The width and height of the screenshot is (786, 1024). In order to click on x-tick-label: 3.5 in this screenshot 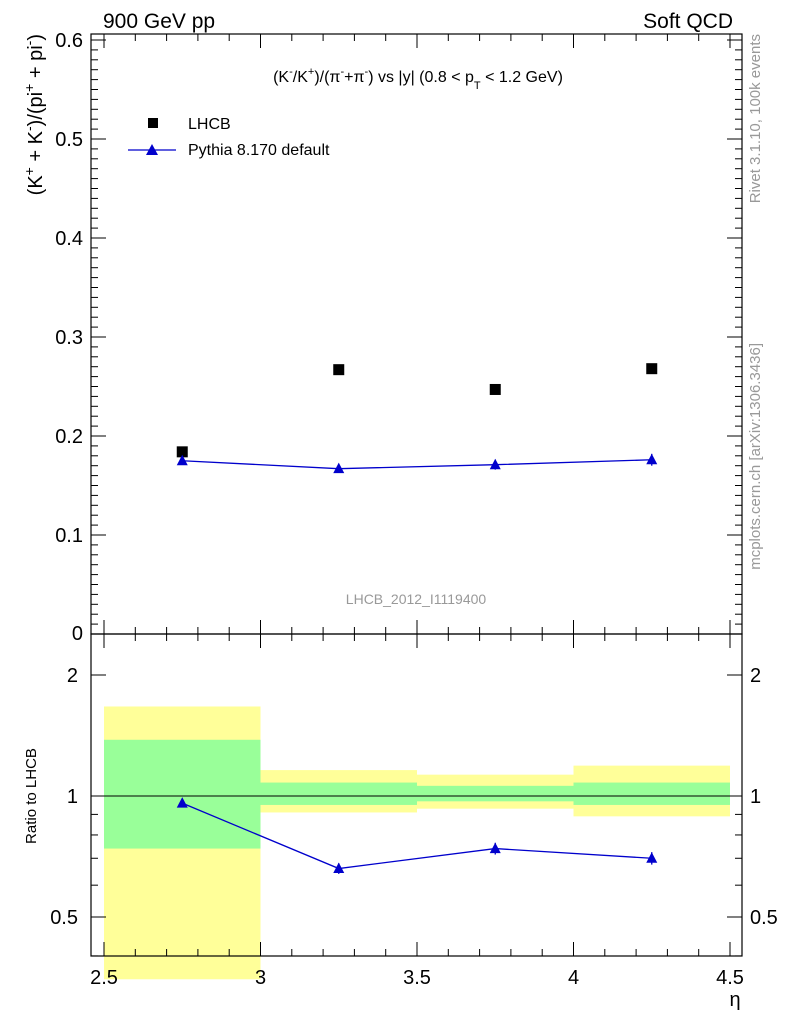, I will do `click(417, 978)`.